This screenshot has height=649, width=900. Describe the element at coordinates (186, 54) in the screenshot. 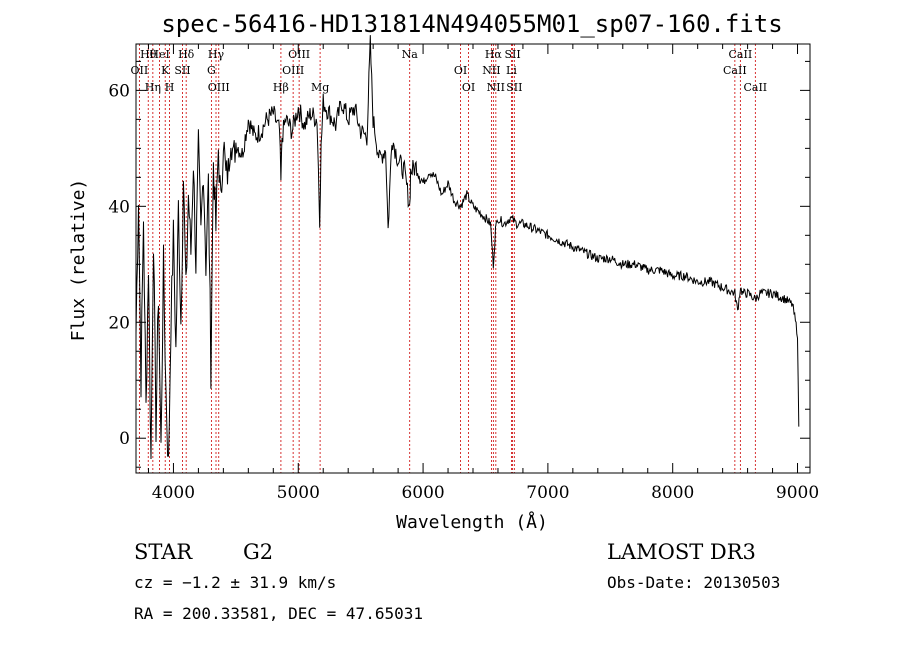

I see `spectral-line-label: Hδ` at that location.